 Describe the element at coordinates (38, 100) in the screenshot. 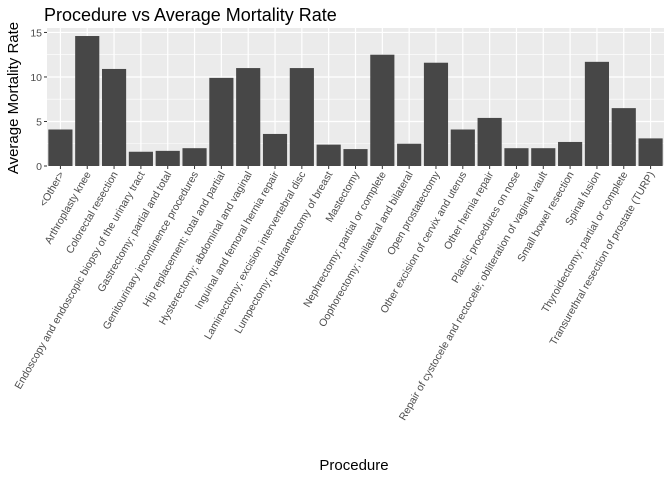

I see `y-axis: 0 5 10 15` at that location.